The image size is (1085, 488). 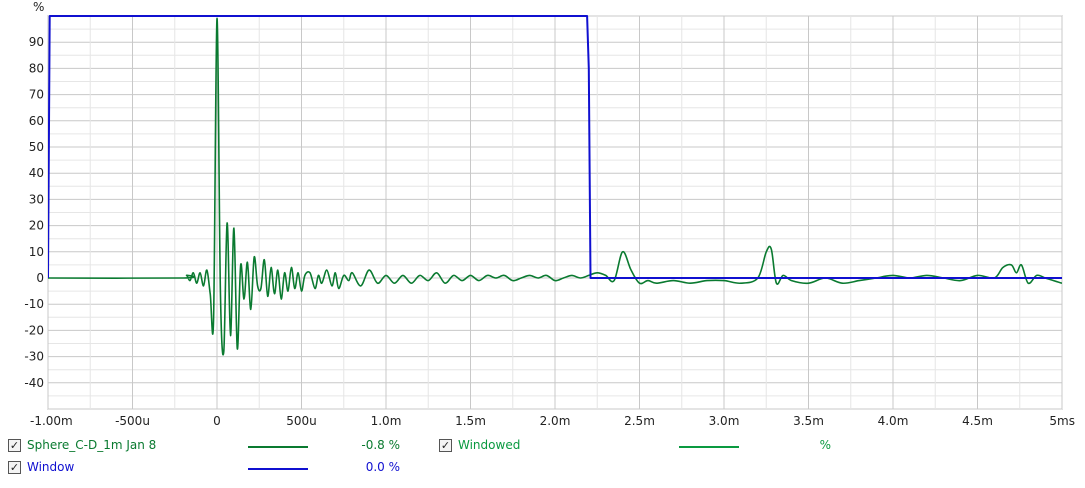 What do you see at coordinates (709, 447) in the screenshot?
I see `legend-swatch-windowed` at bounding box center [709, 447].